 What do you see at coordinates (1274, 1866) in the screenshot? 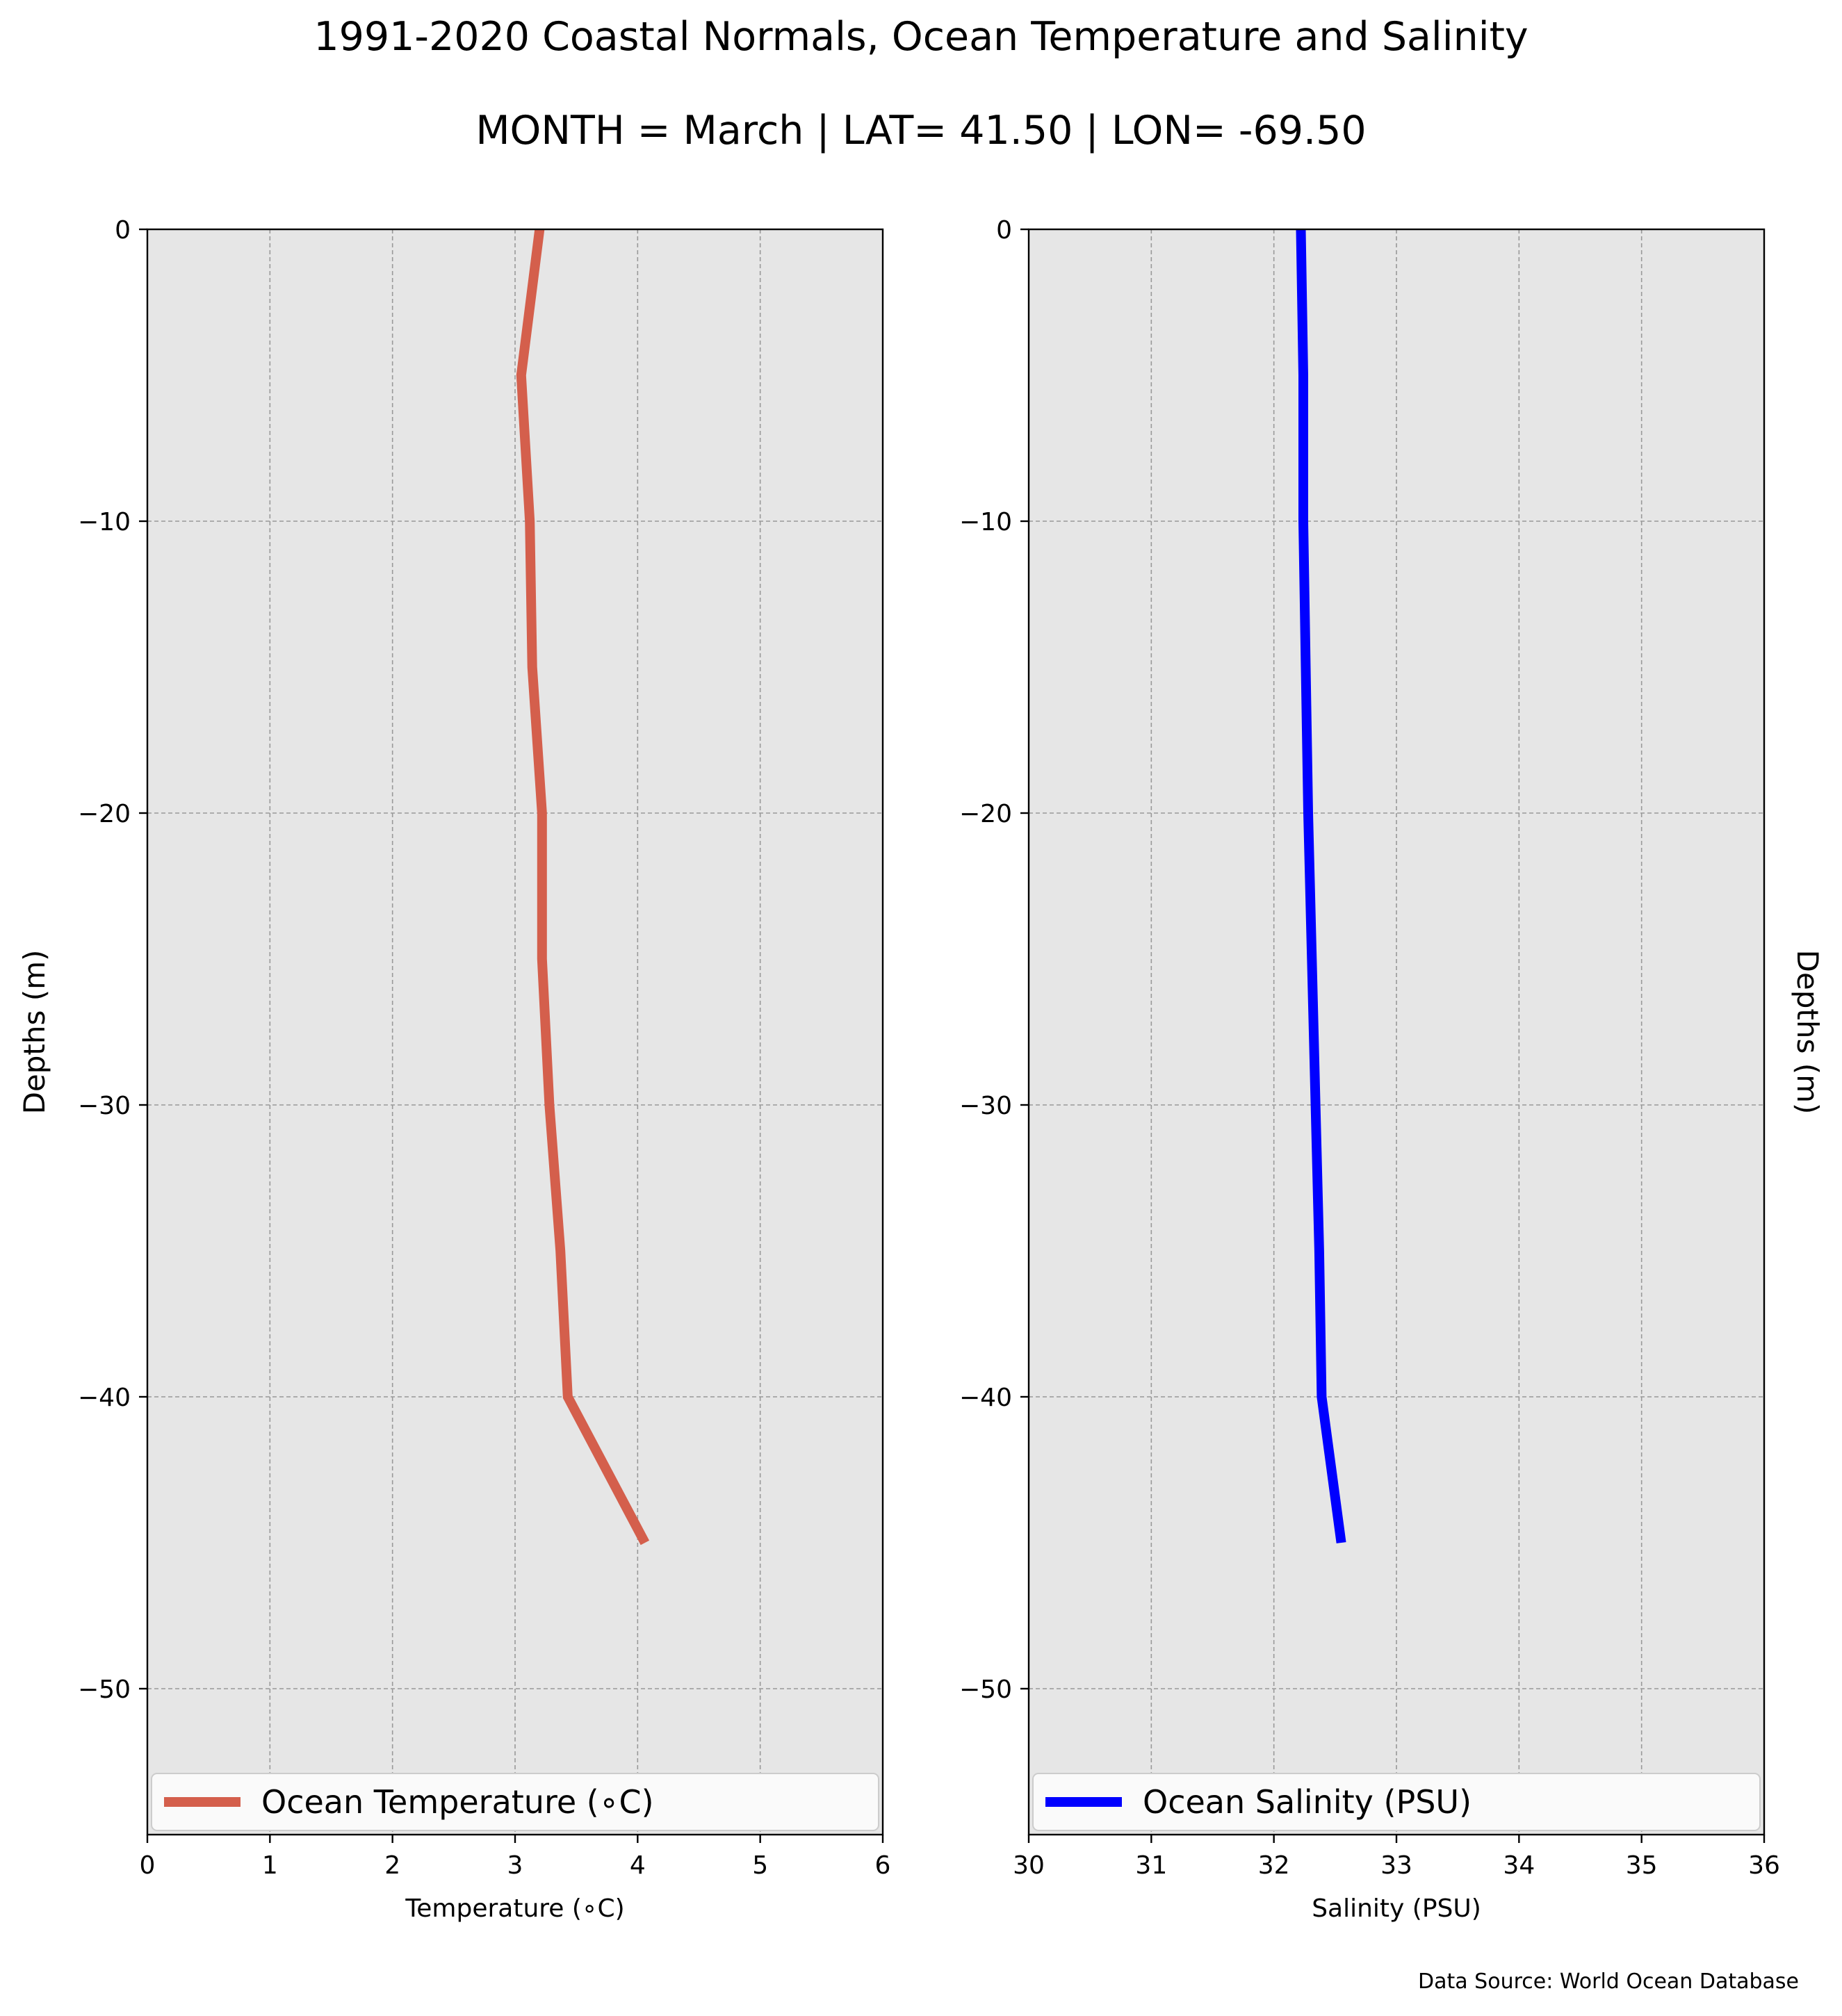
I see `x-tick-label: 32` at bounding box center [1274, 1866].